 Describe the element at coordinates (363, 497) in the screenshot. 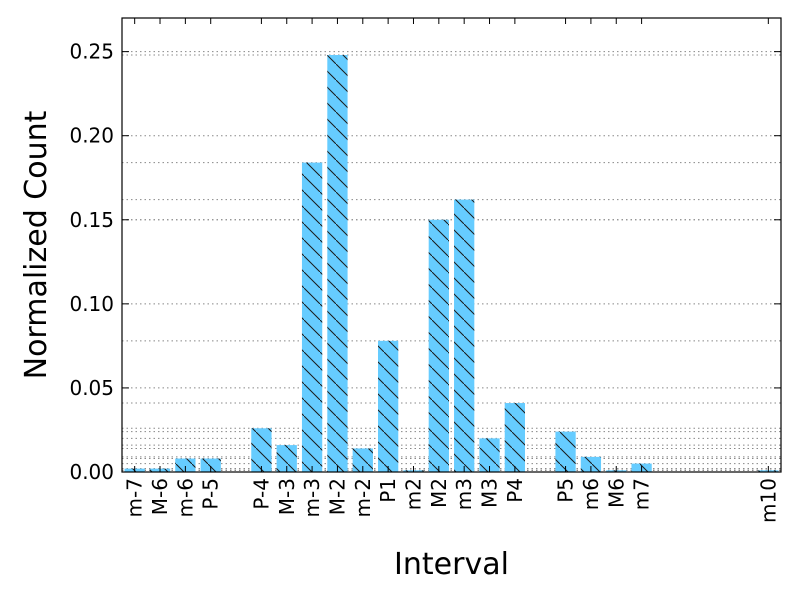

I see `x-tick-label: m-2` at that location.